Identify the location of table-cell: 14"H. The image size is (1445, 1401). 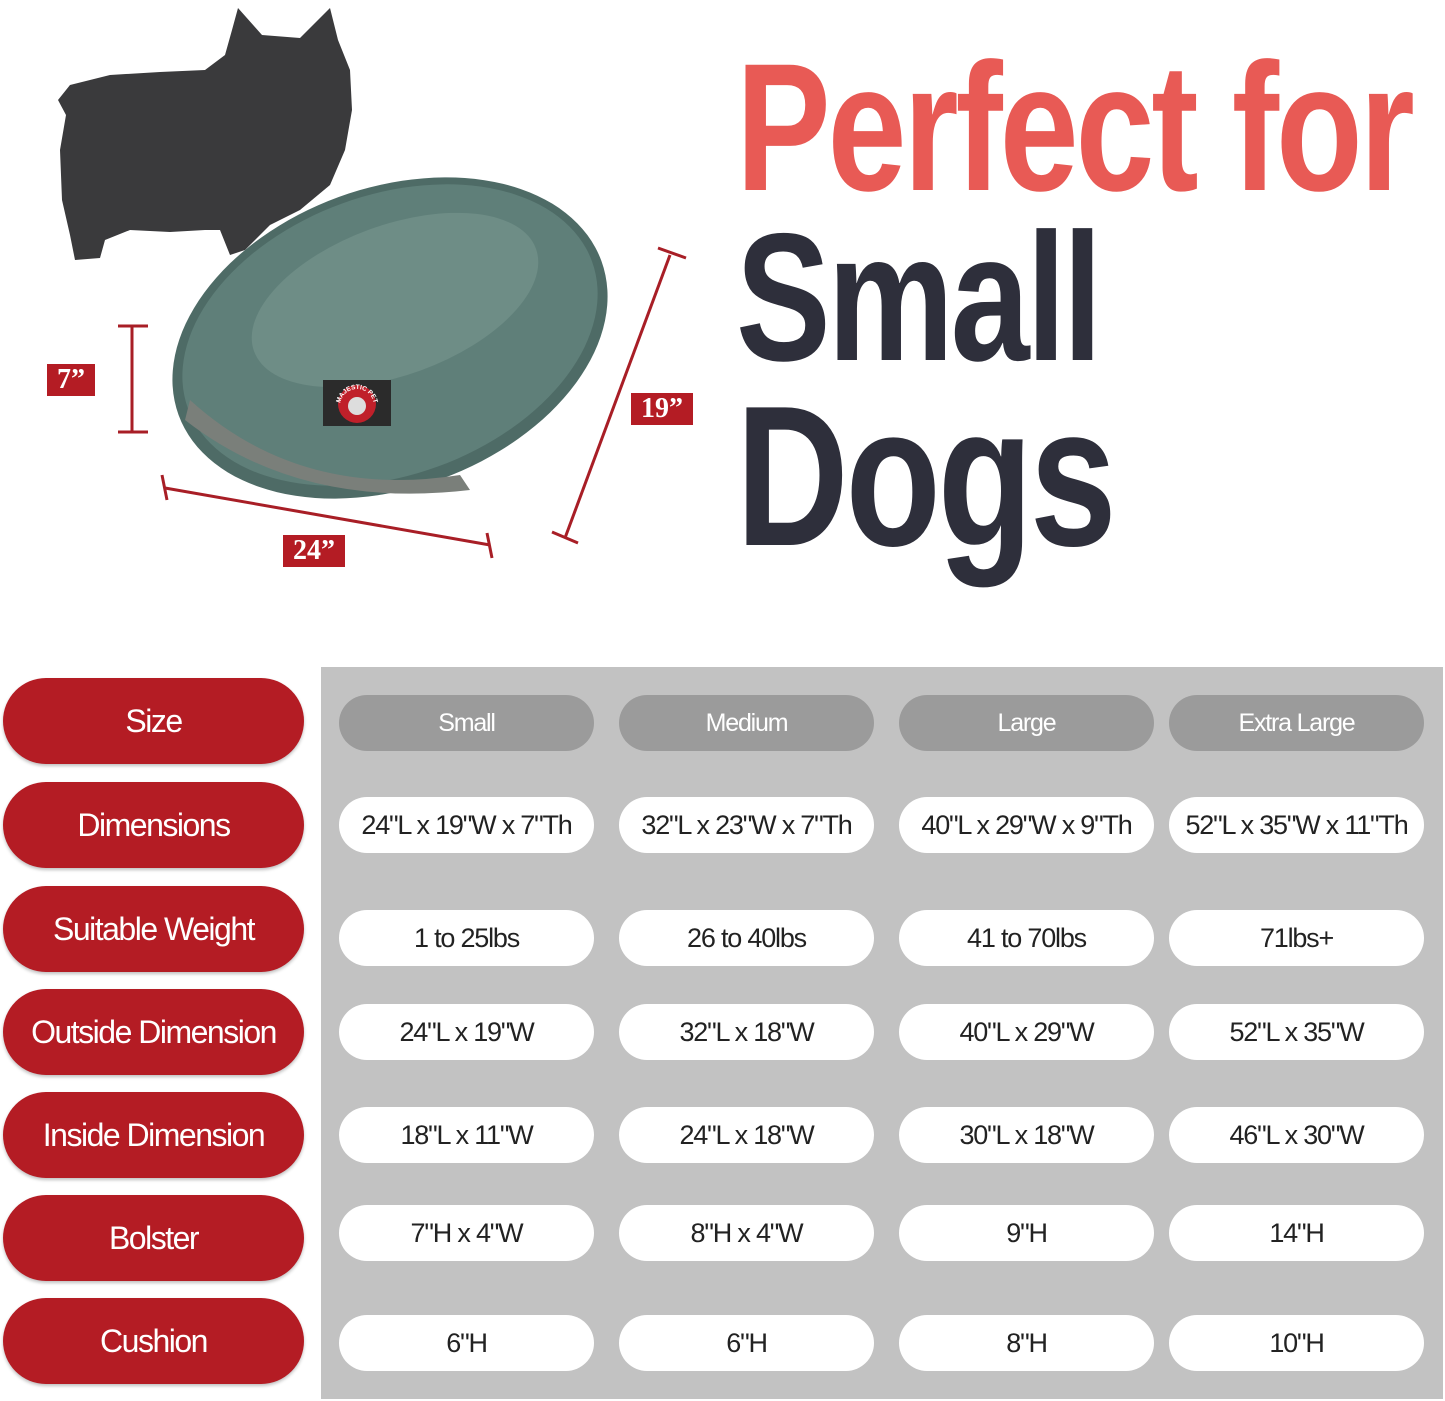
(1296, 1233).